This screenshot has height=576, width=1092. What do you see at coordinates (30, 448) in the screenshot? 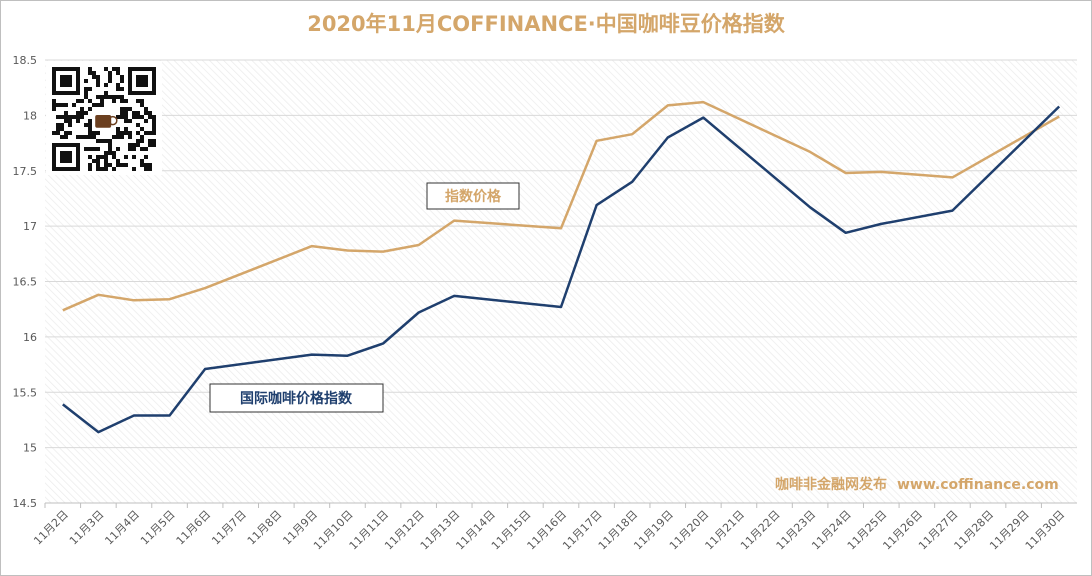
I see `y-tick-label: 15` at bounding box center [30, 448].